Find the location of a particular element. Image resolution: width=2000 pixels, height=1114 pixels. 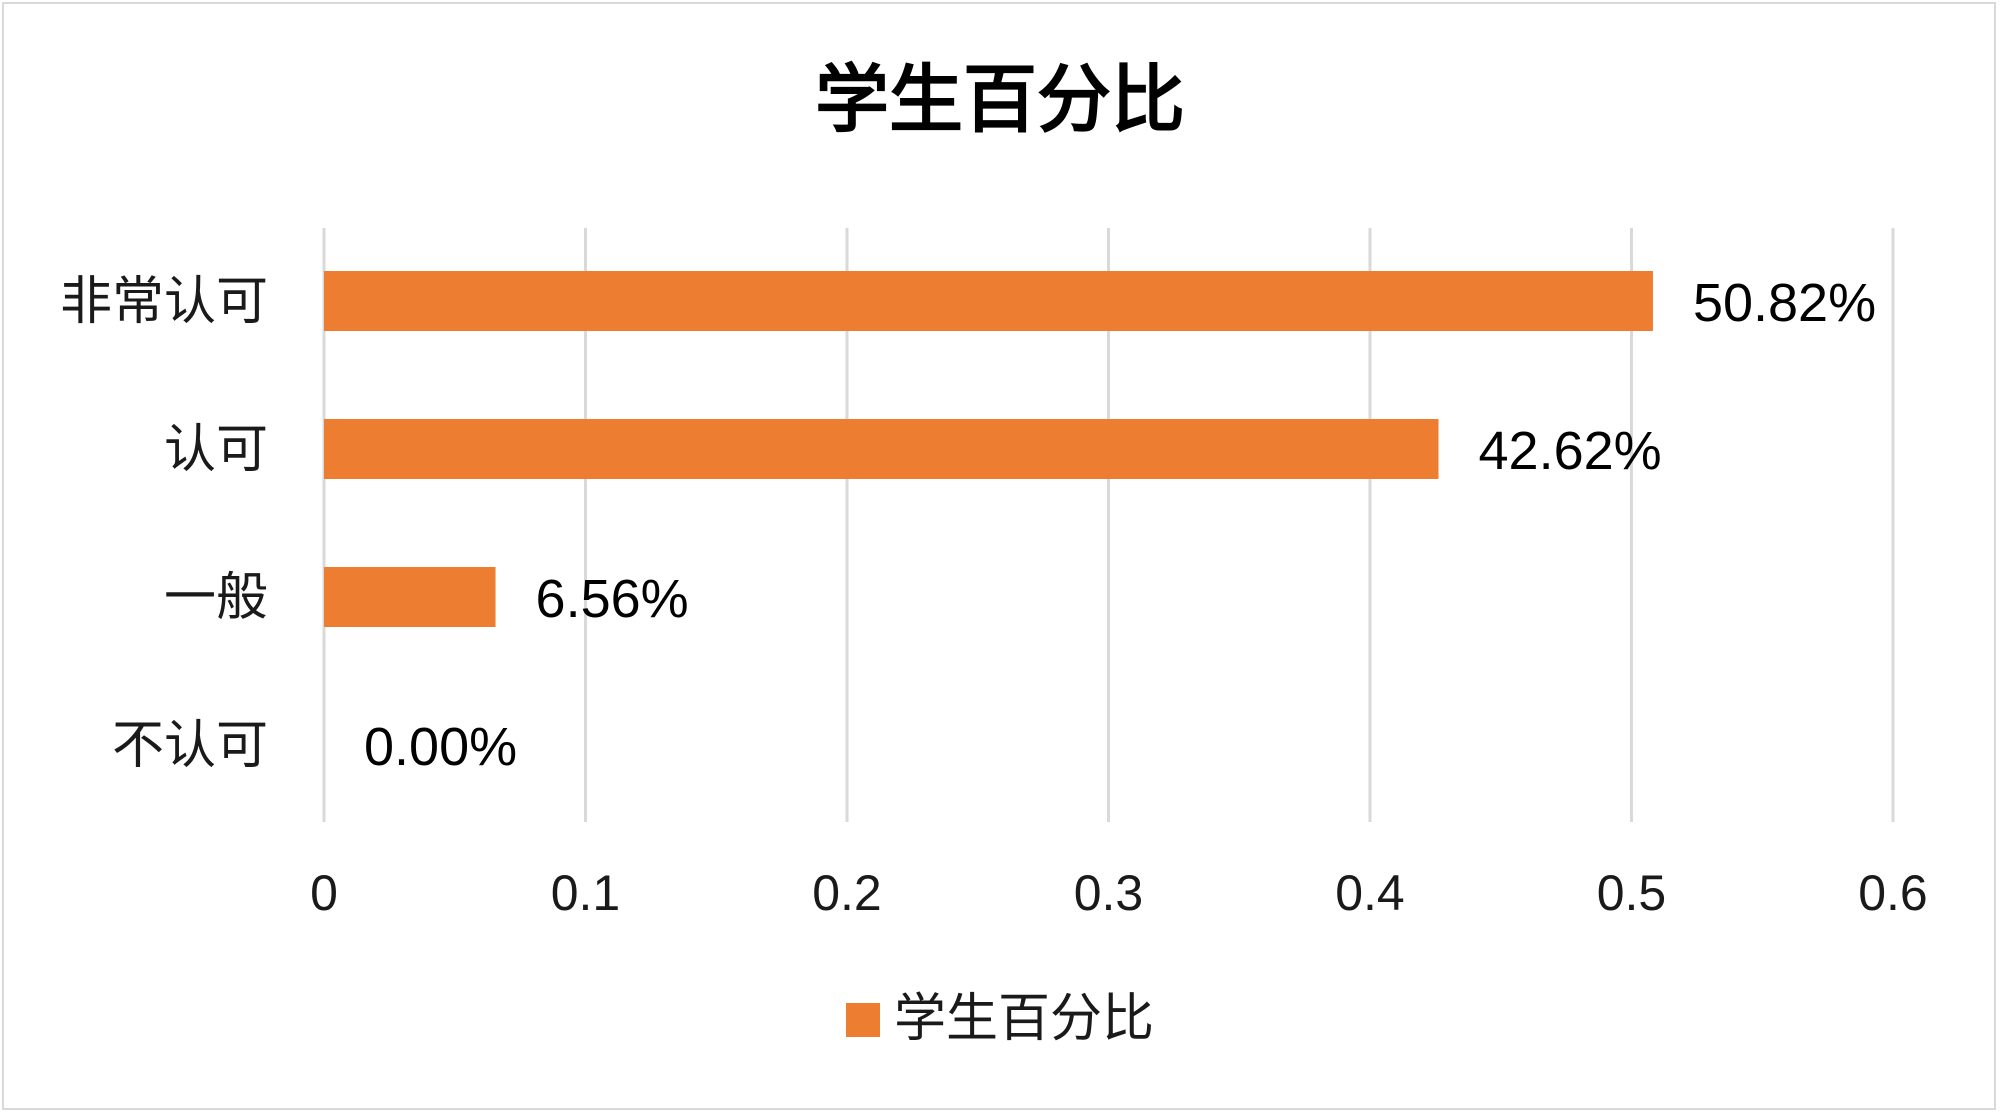

category-label: 非常认可 is located at coordinates (164, 302).